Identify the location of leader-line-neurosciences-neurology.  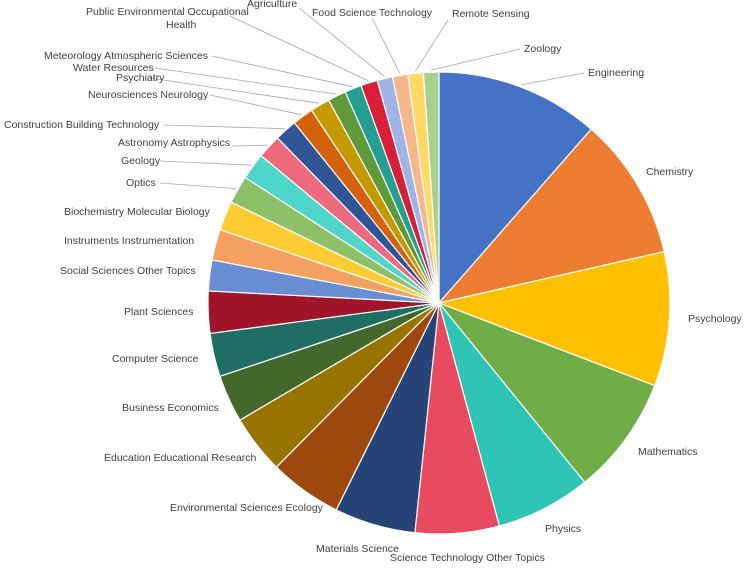
(255, 105).